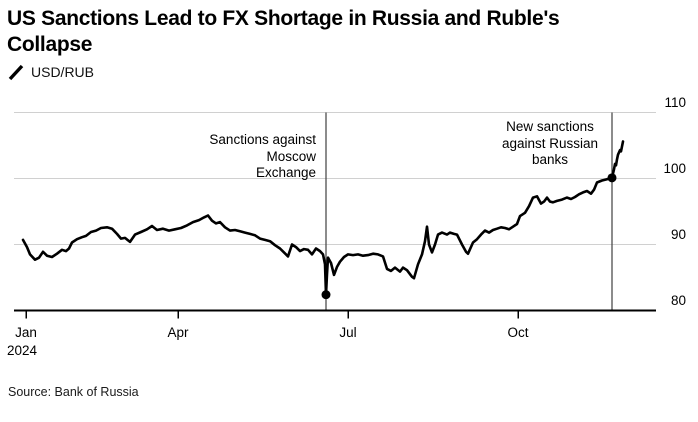 Image resolution: width=698 pixels, height=422 pixels. What do you see at coordinates (518, 332) in the screenshot?
I see `x-axis-tick-label: Oct` at bounding box center [518, 332].